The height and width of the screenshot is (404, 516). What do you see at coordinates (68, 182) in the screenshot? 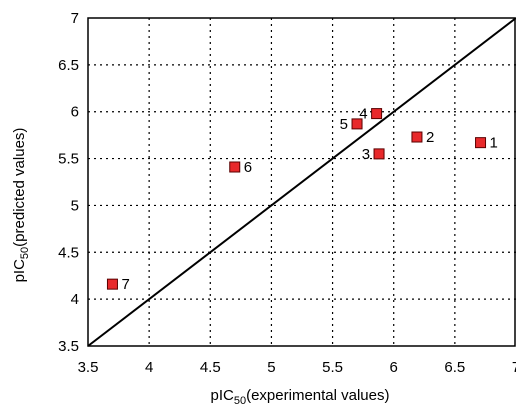
I see `y-tick-labels: 3.5 4 4.5 5 5.5 6 6.5 7` at bounding box center [68, 182].